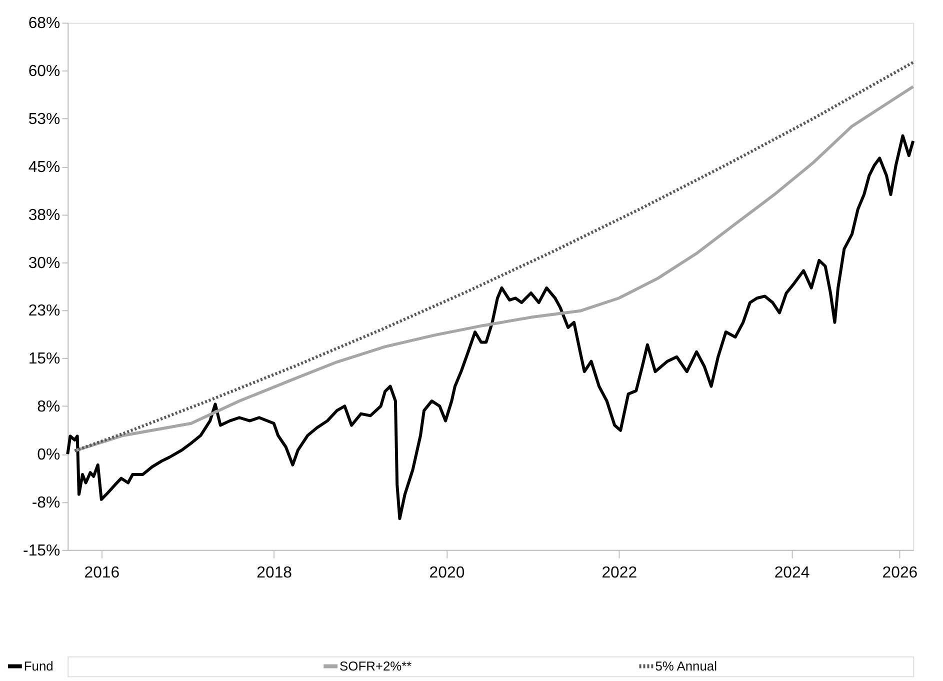 The image size is (943, 681). Describe the element at coordinates (44, 215) in the screenshot. I see `y-tick-label: 38%` at that location.